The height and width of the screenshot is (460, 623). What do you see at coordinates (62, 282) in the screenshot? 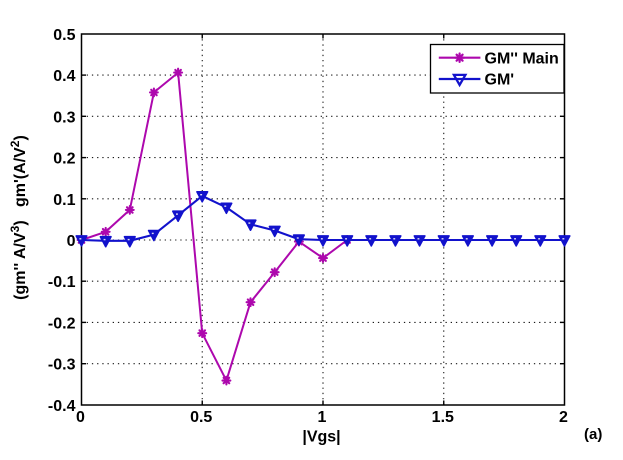
I see `svg-text: -0.1` at bounding box center [62, 282].